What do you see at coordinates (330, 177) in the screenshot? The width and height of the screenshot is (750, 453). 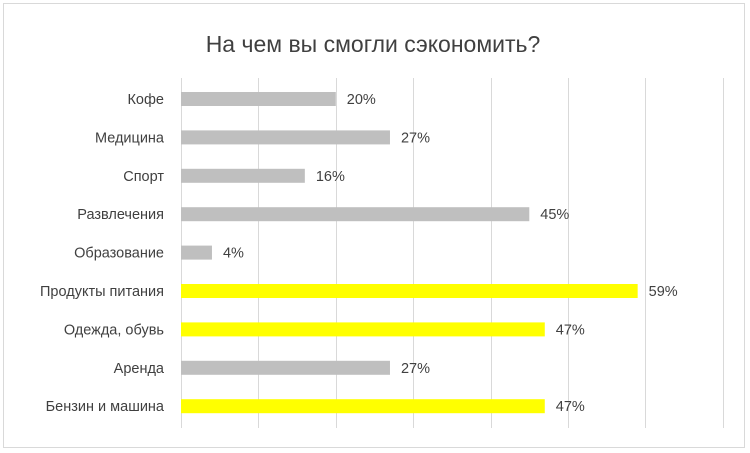 I see `value-label: 16%` at bounding box center [330, 177].